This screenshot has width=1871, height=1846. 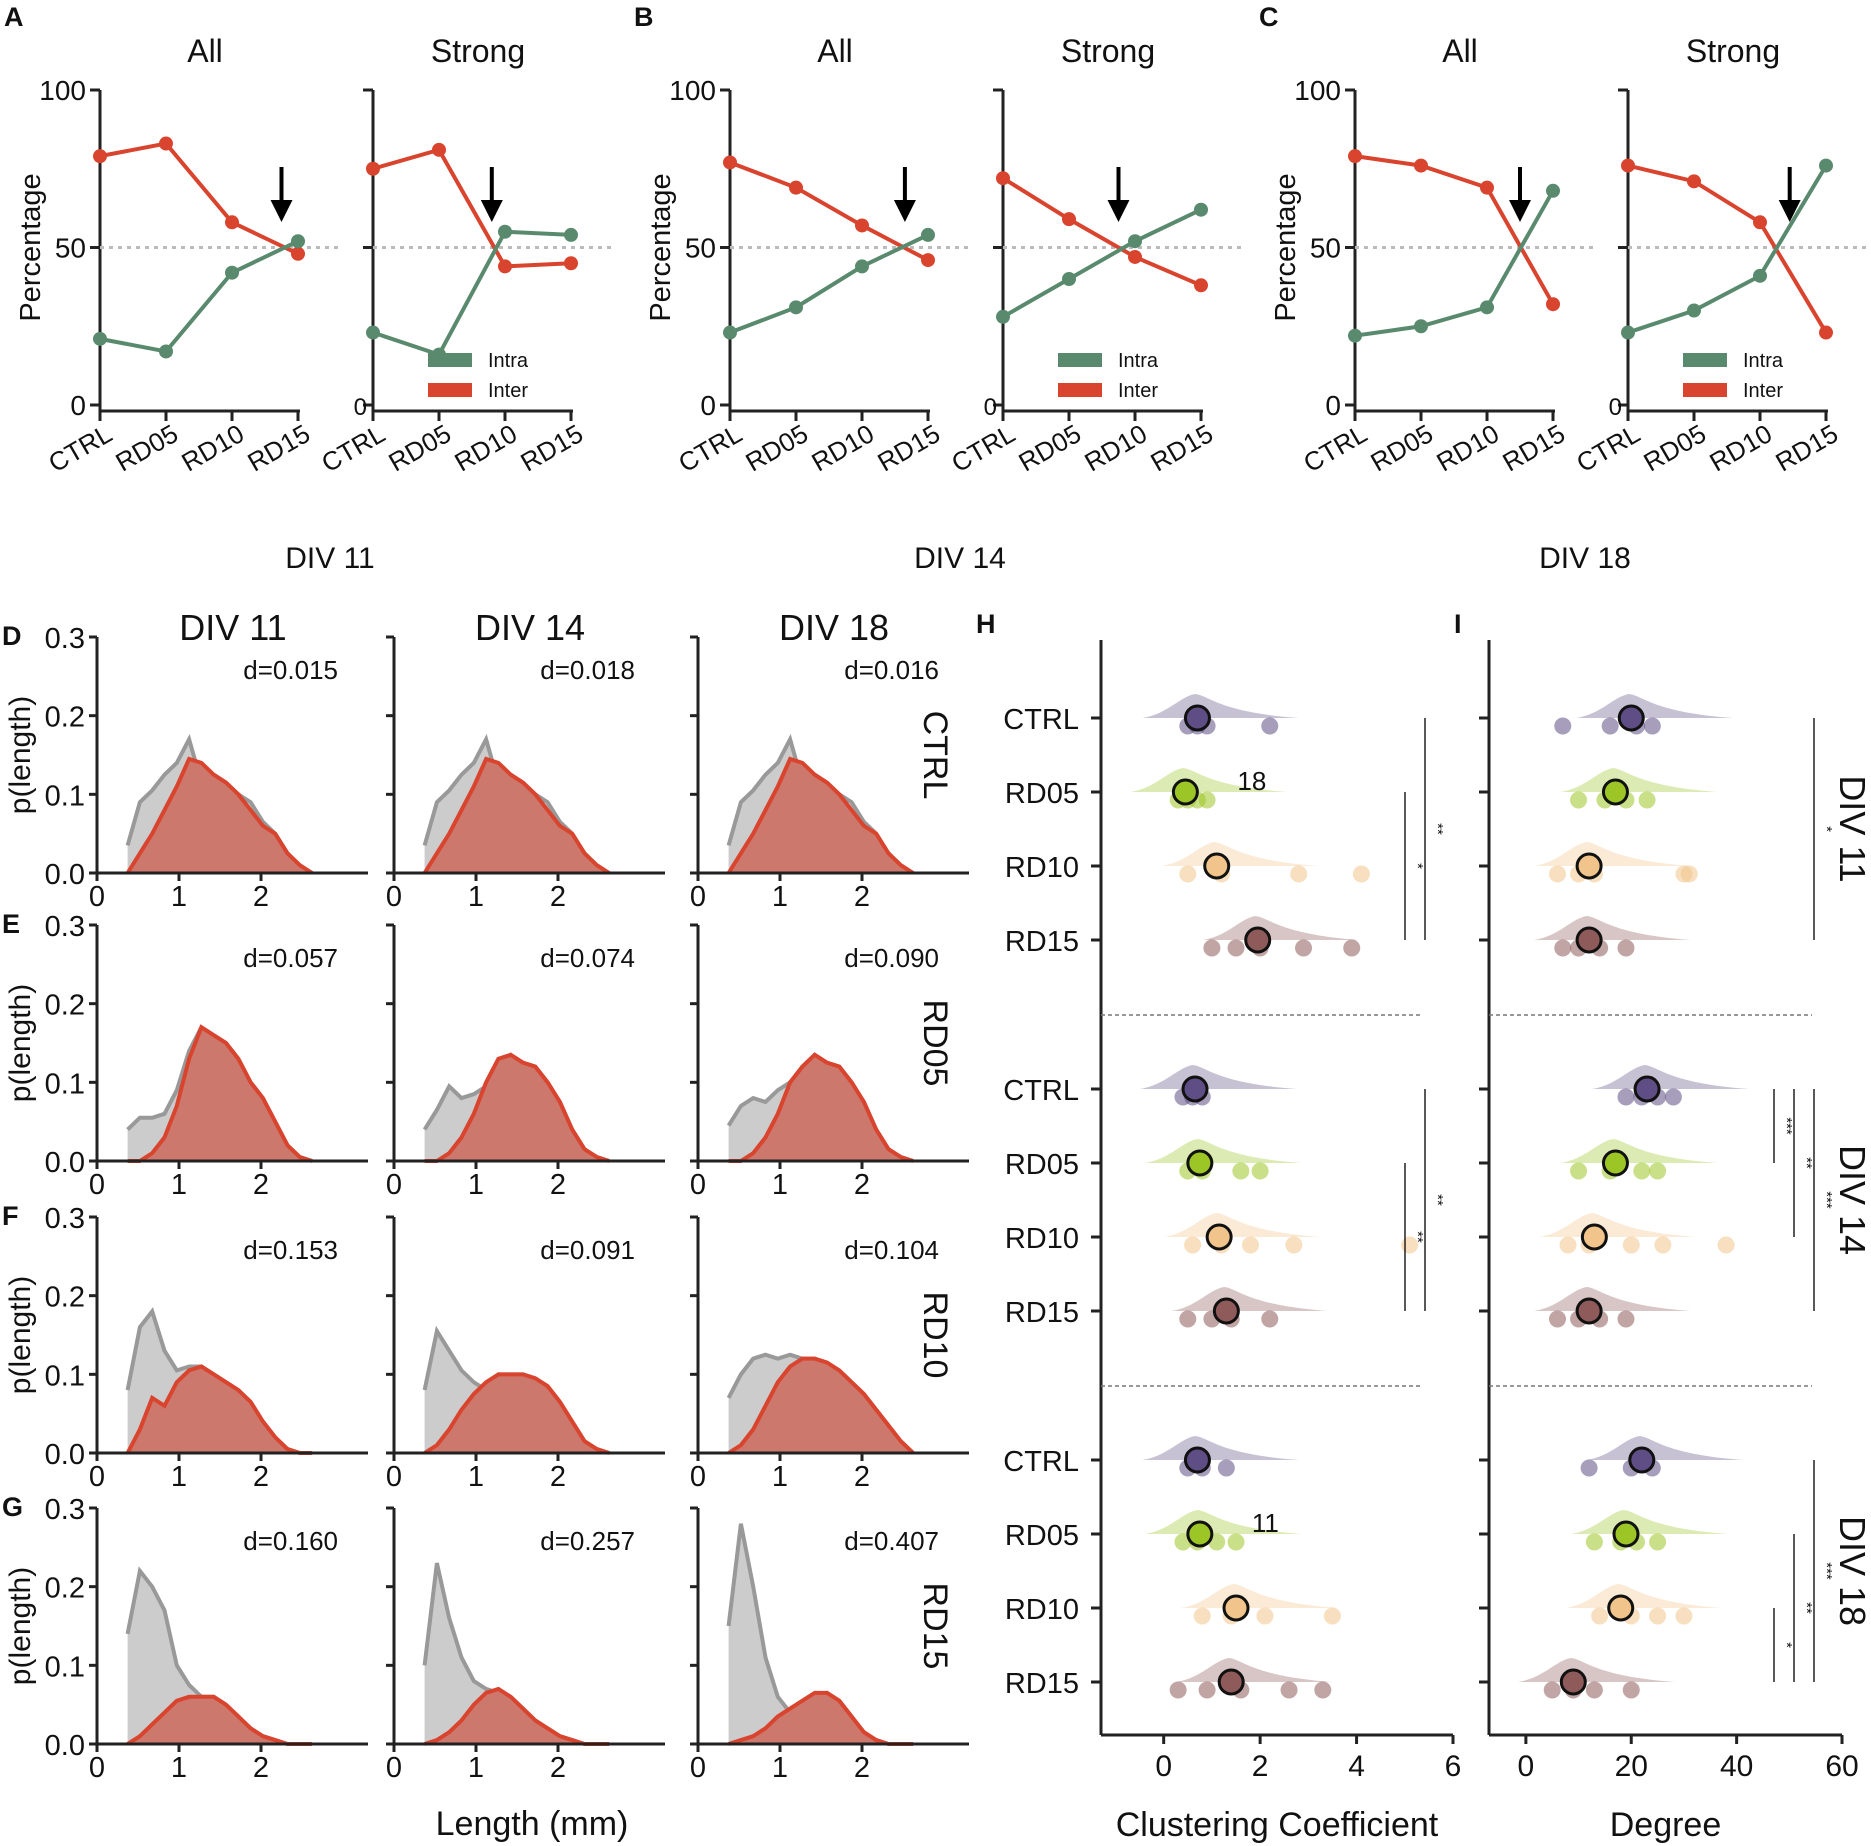 What do you see at coordinates (330, 558) in the screenshot?
I see `group-label: DIV 11` at bounding box center [330, 558].